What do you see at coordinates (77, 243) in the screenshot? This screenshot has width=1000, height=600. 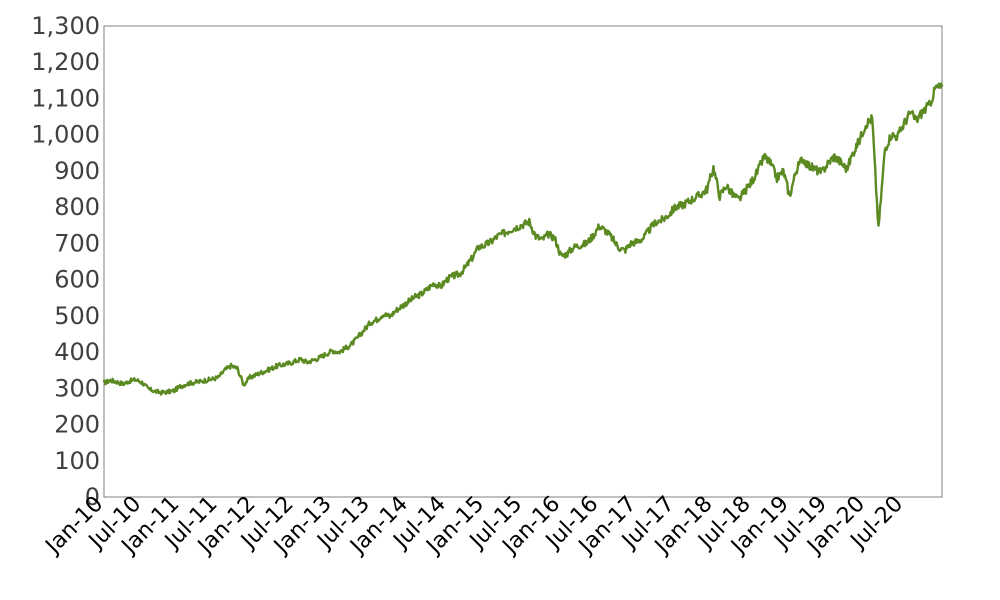 I see `y-tick-label: 700` at bounding box center [77, 243].